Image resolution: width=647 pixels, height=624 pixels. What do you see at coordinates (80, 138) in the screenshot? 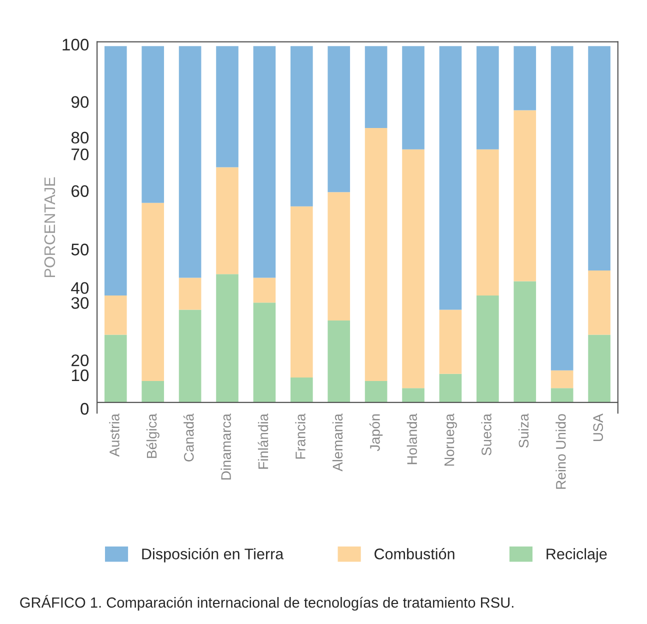
I see `text: 80` at bounding box center [80, 138].